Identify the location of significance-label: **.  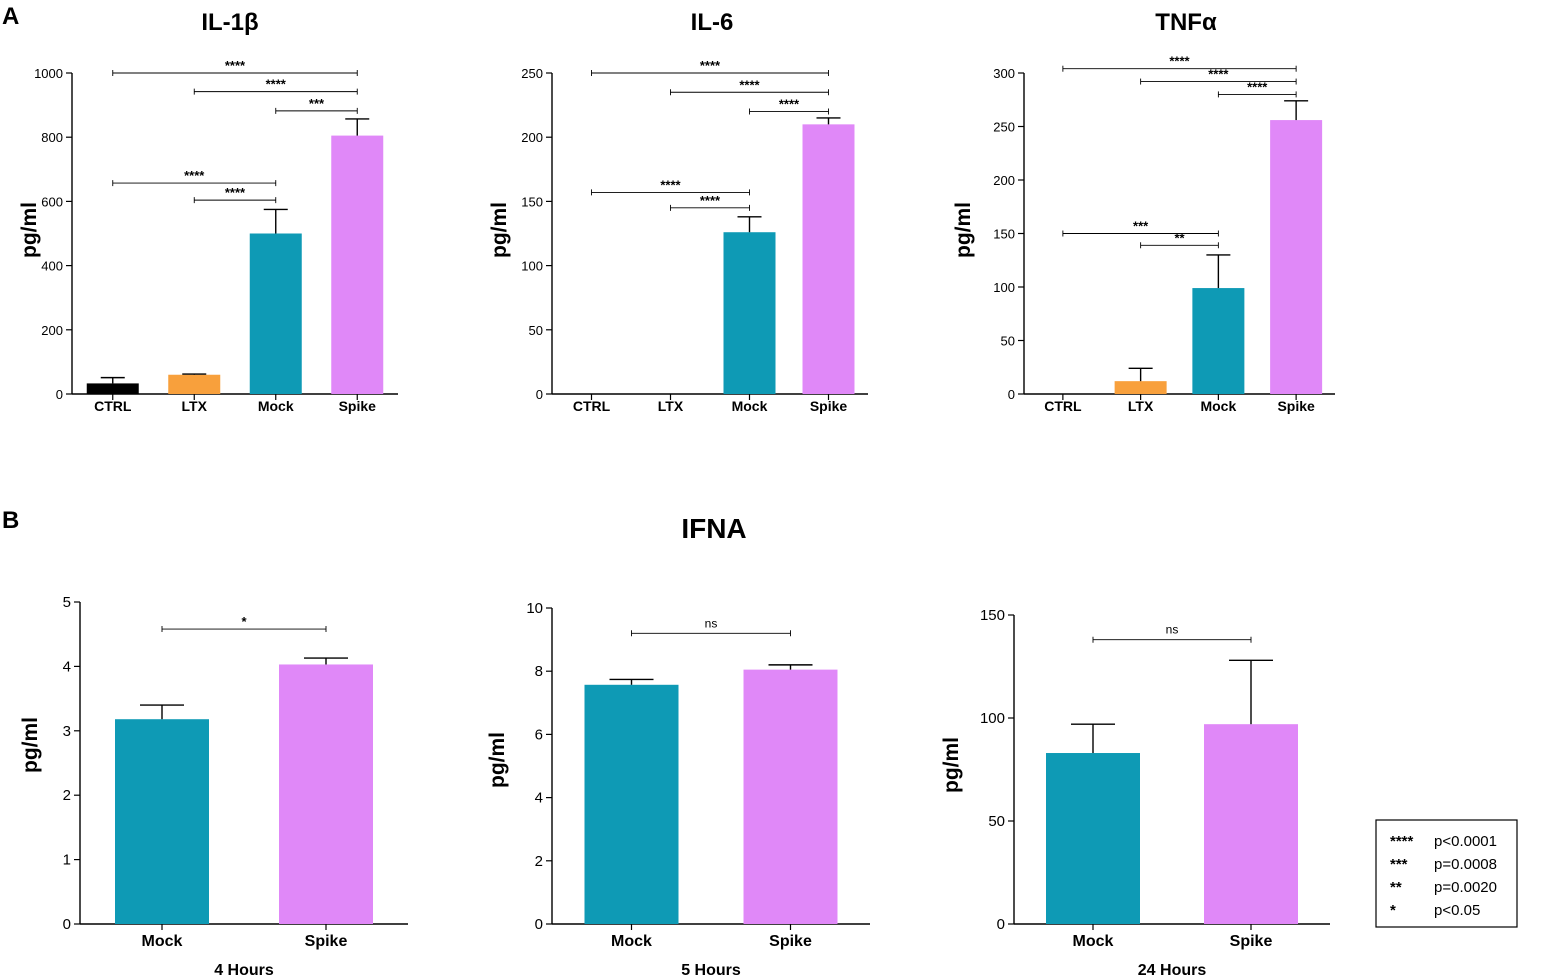
(1179, 237).